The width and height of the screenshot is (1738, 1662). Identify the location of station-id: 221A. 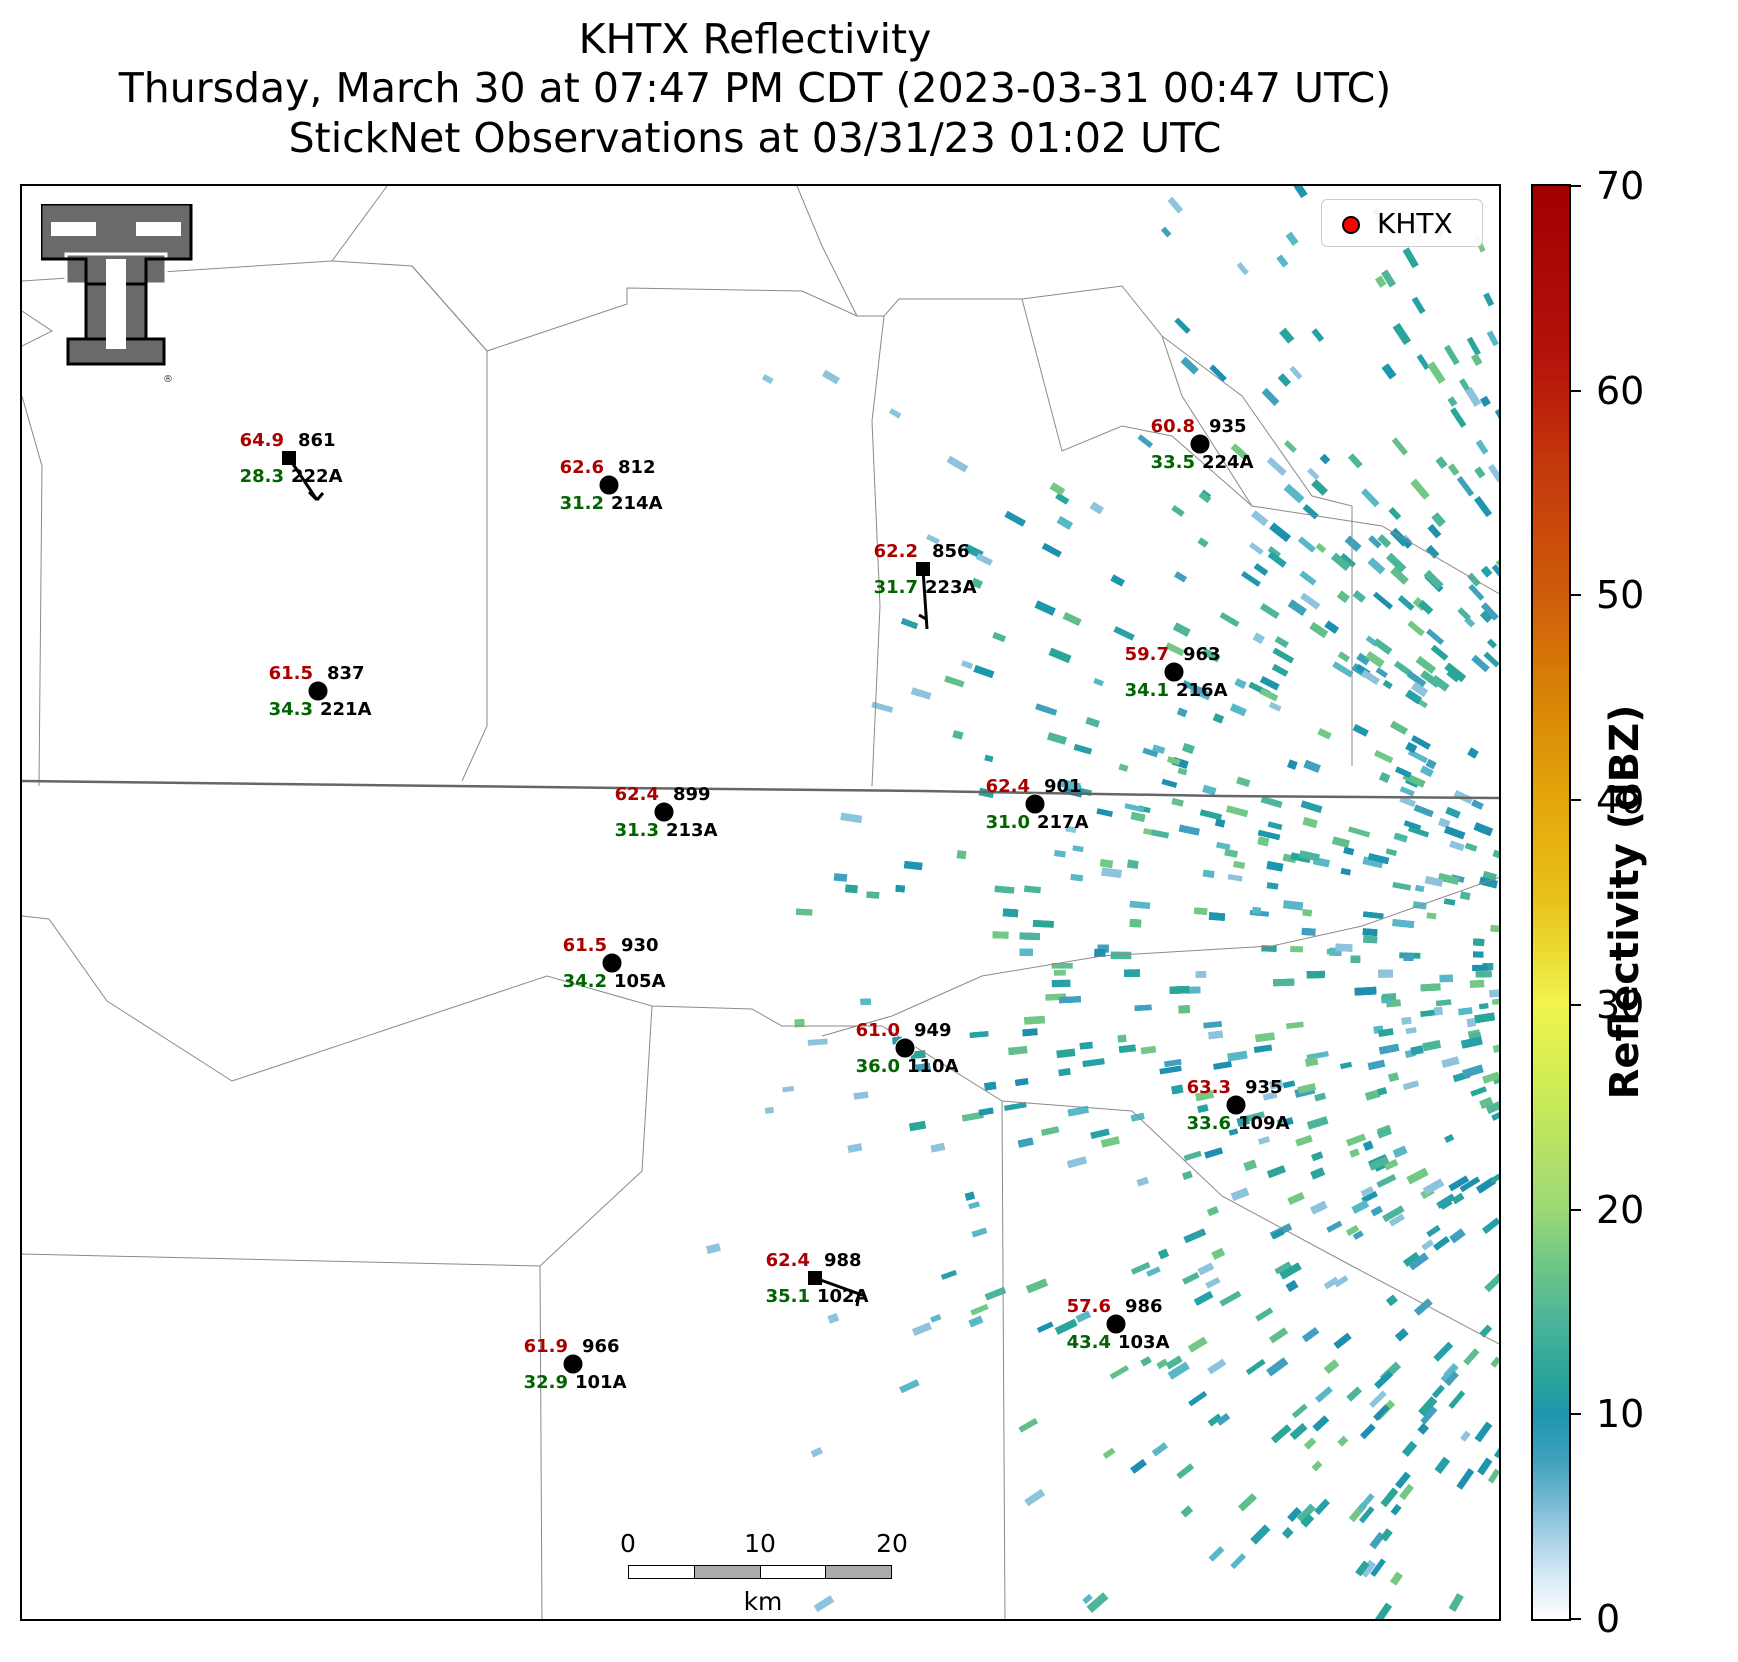
(346, 709).